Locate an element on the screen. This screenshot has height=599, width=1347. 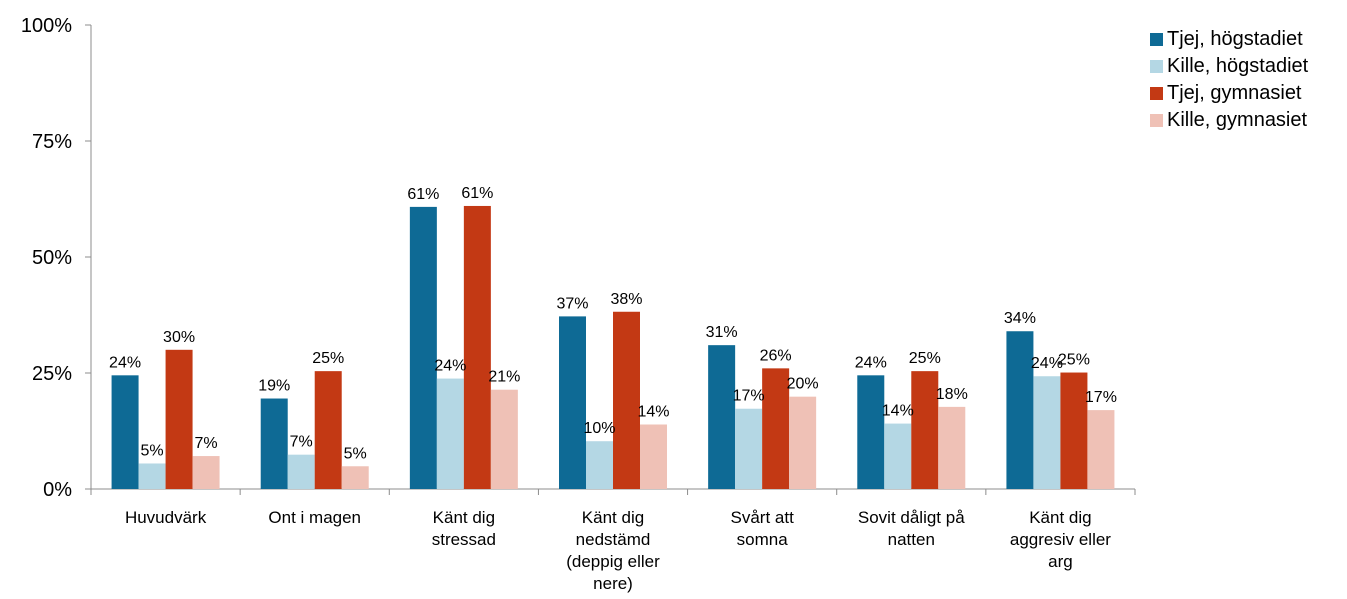
data-label: 10% is located at coordinates (599, 428).